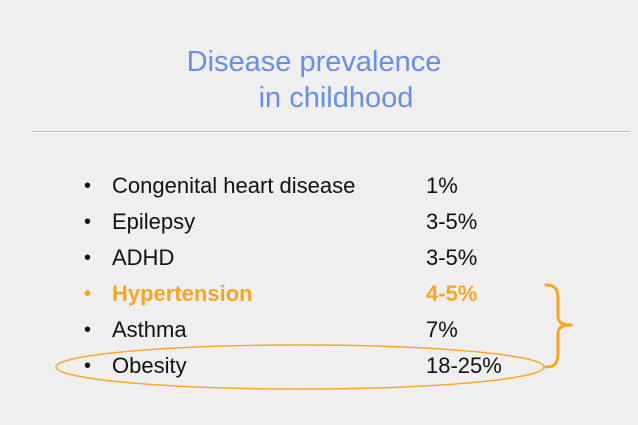 This screenshot has width=638, height=425. What do you see at coordinates (344, 366) in the screenshot?
I see `list-item-obesity: • Obesity 18-25%` at bounding box center [344, 366].